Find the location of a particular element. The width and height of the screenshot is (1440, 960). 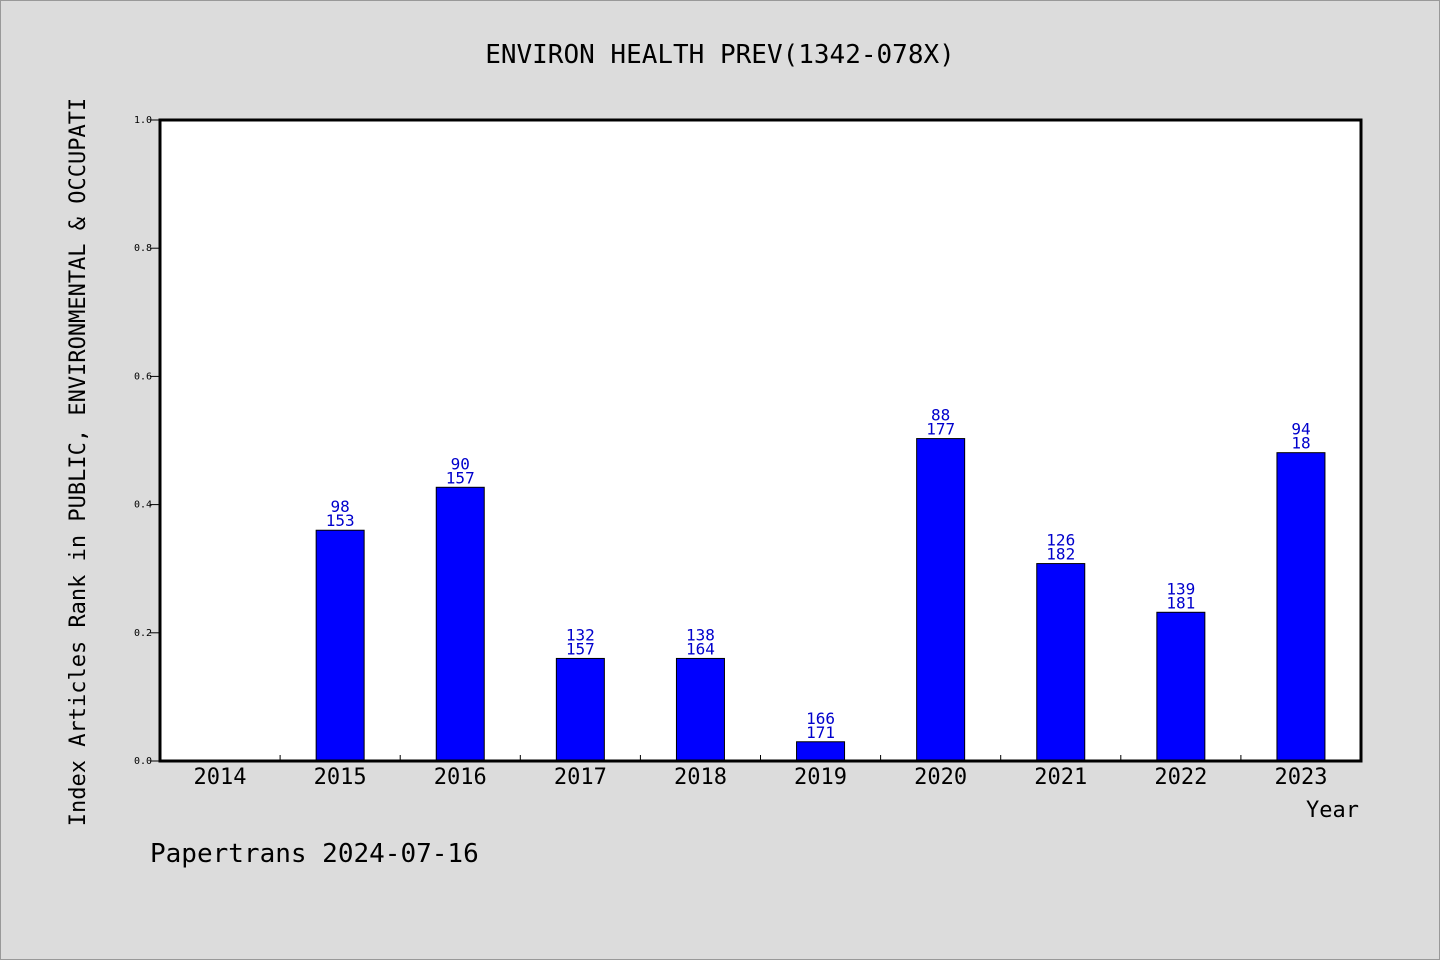

x-tick-label: 2022 is located at coordinates (1180, 777).